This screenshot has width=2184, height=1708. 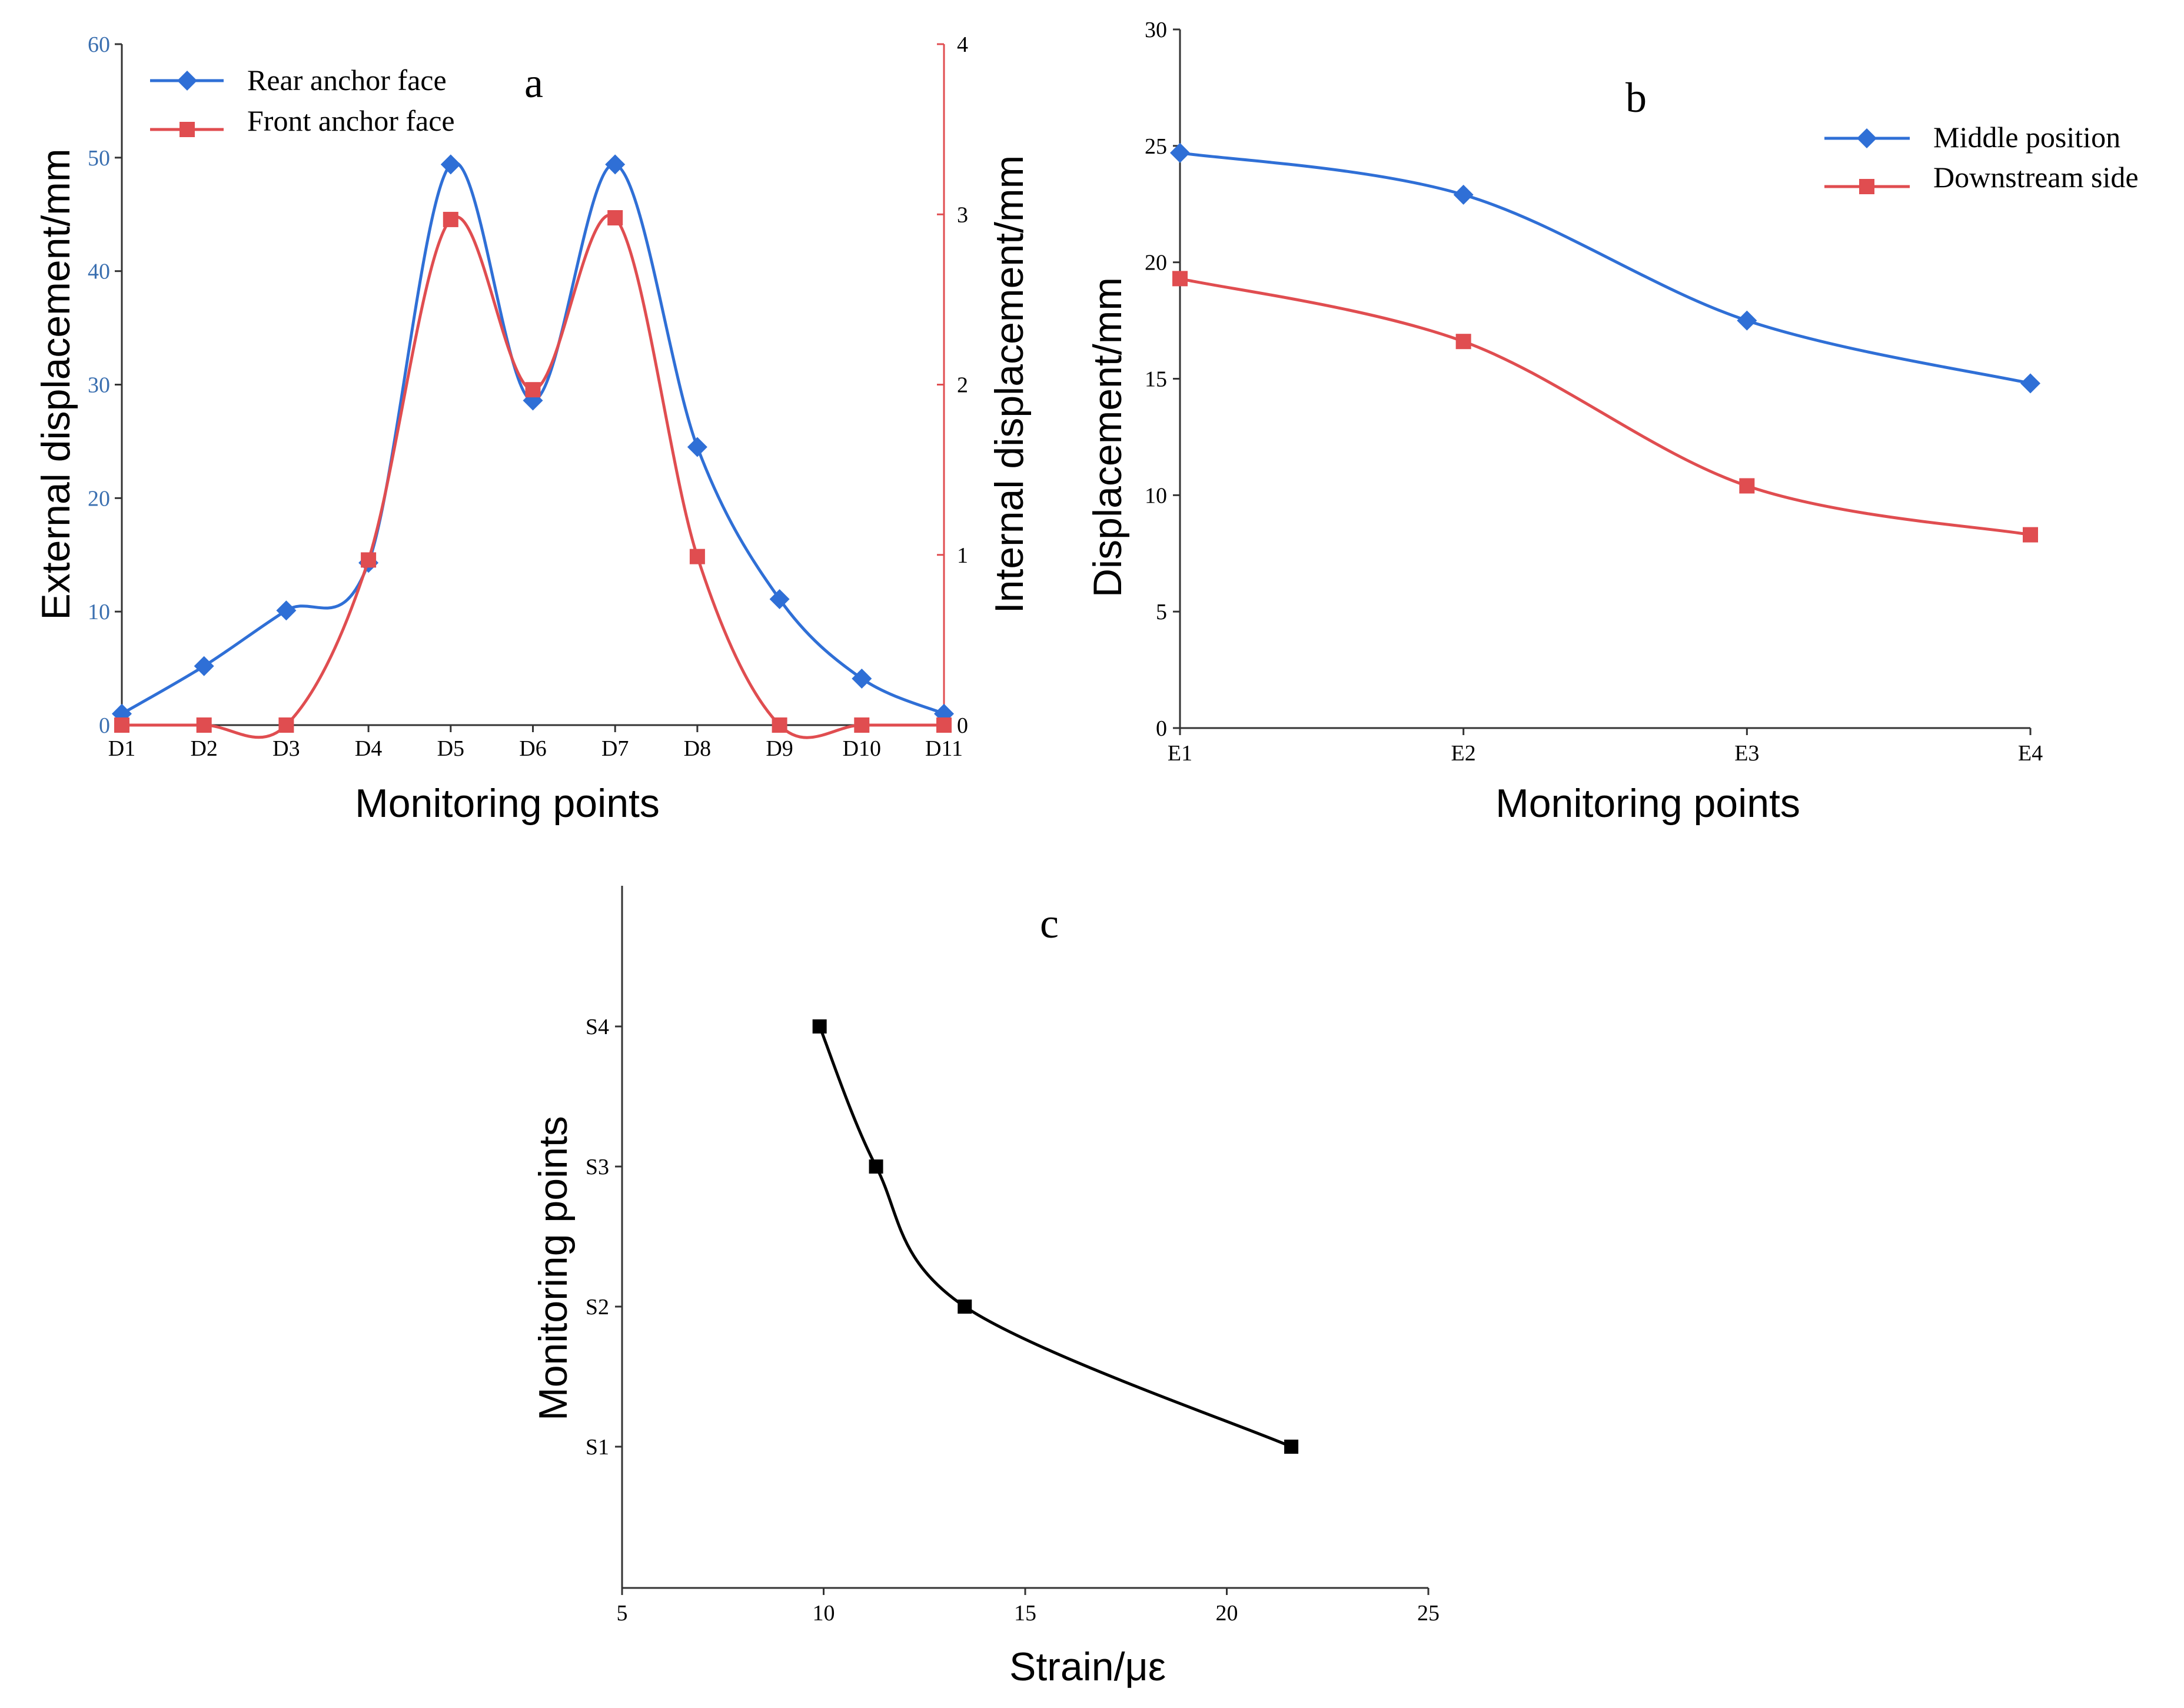 What do you see at coordinates (953, 385) in the screenshot?
I see `panel-a-right-ticks: 0 1 2 3 4` at bounding box center [953, 385].